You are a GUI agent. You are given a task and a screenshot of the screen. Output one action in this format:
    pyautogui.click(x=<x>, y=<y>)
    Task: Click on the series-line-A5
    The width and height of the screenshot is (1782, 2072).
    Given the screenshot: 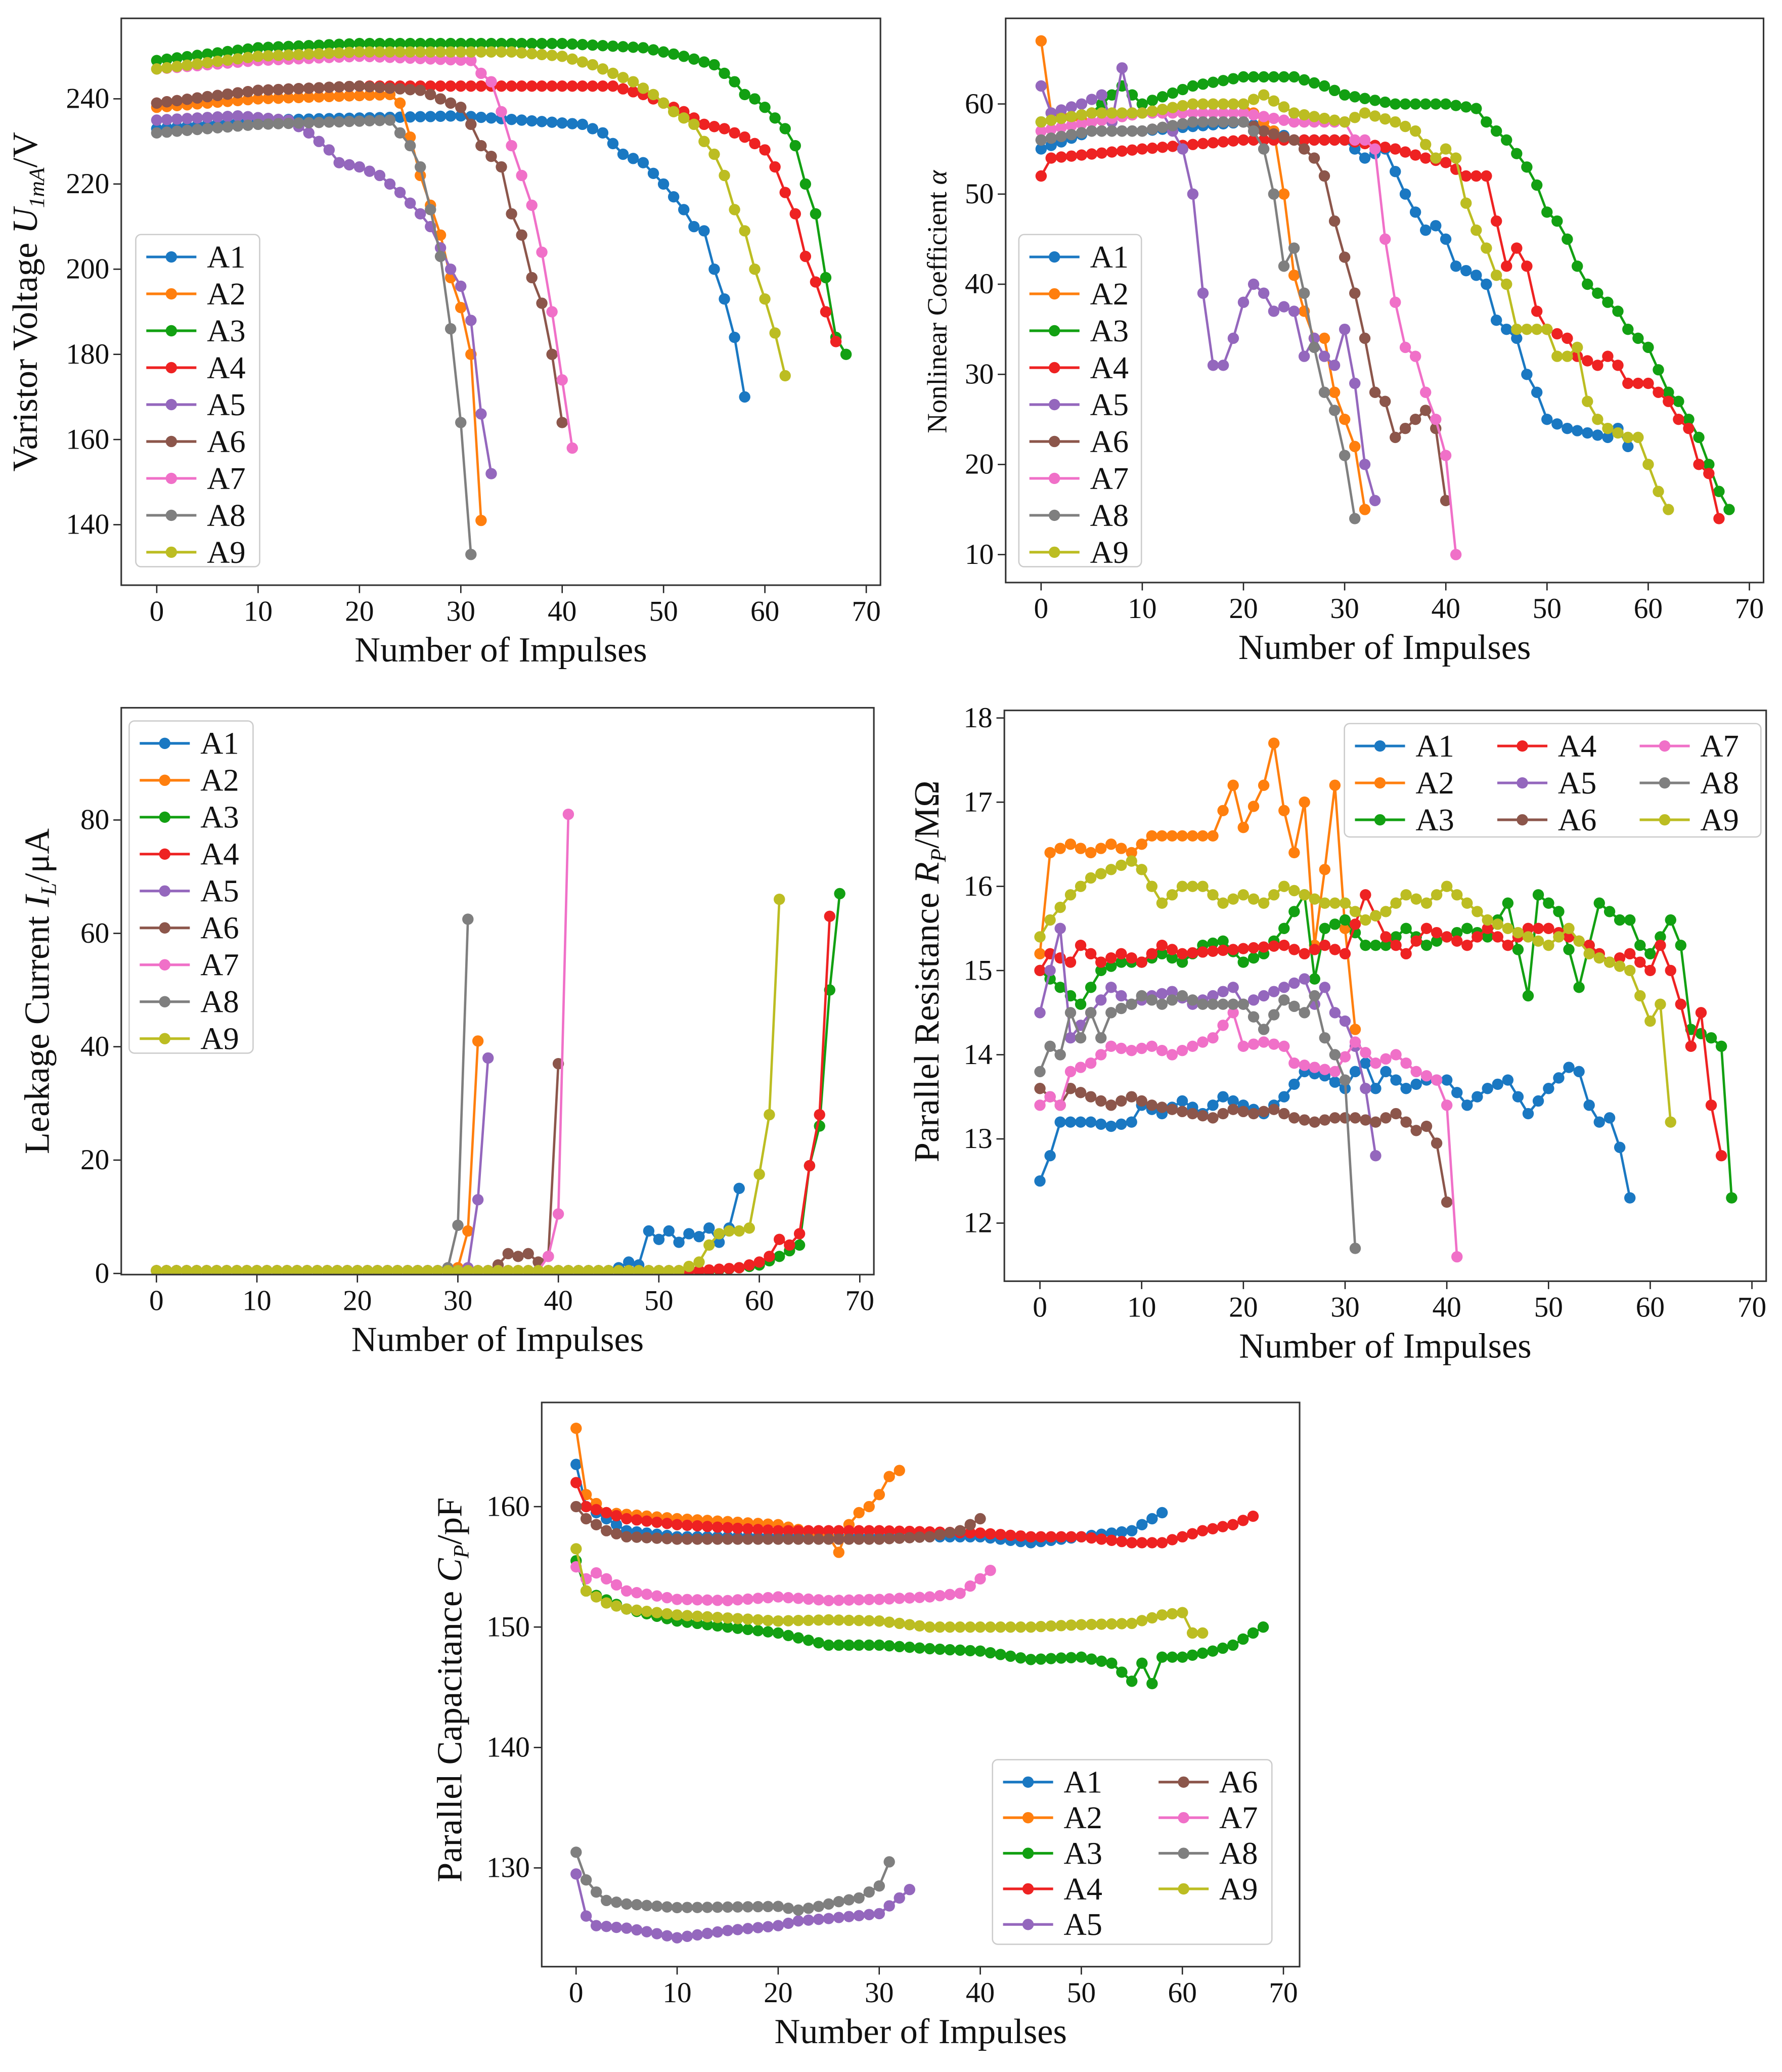 What is the action you would take?
    pyautogui.click(x=1208, y=284)
    